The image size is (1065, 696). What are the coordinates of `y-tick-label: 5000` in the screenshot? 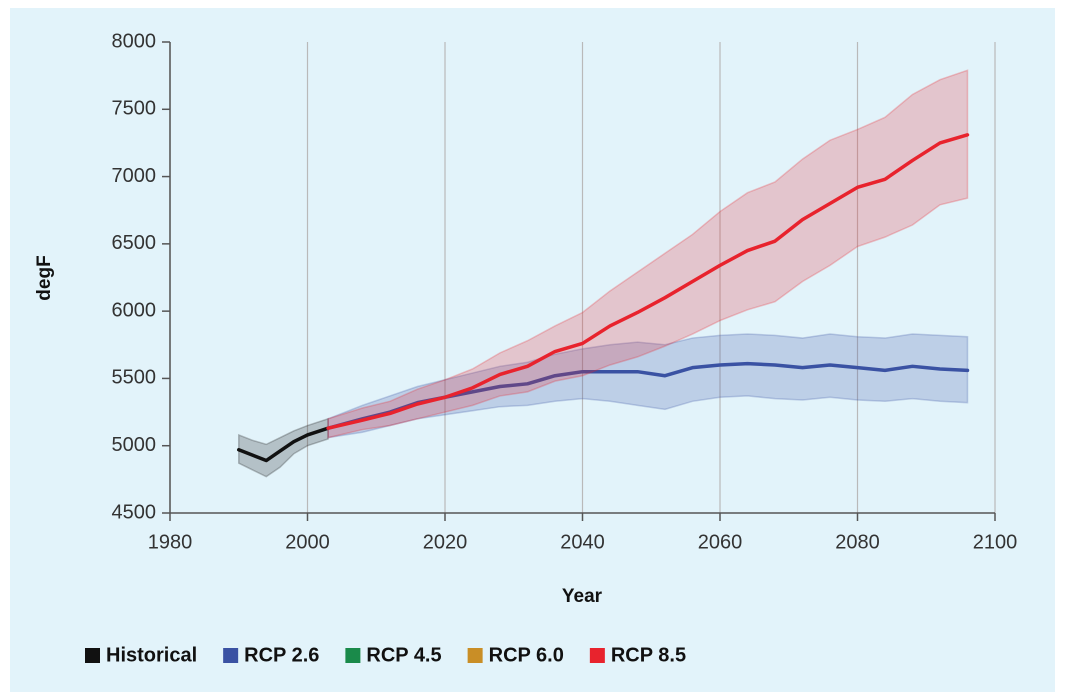 It's located at (134, 445).